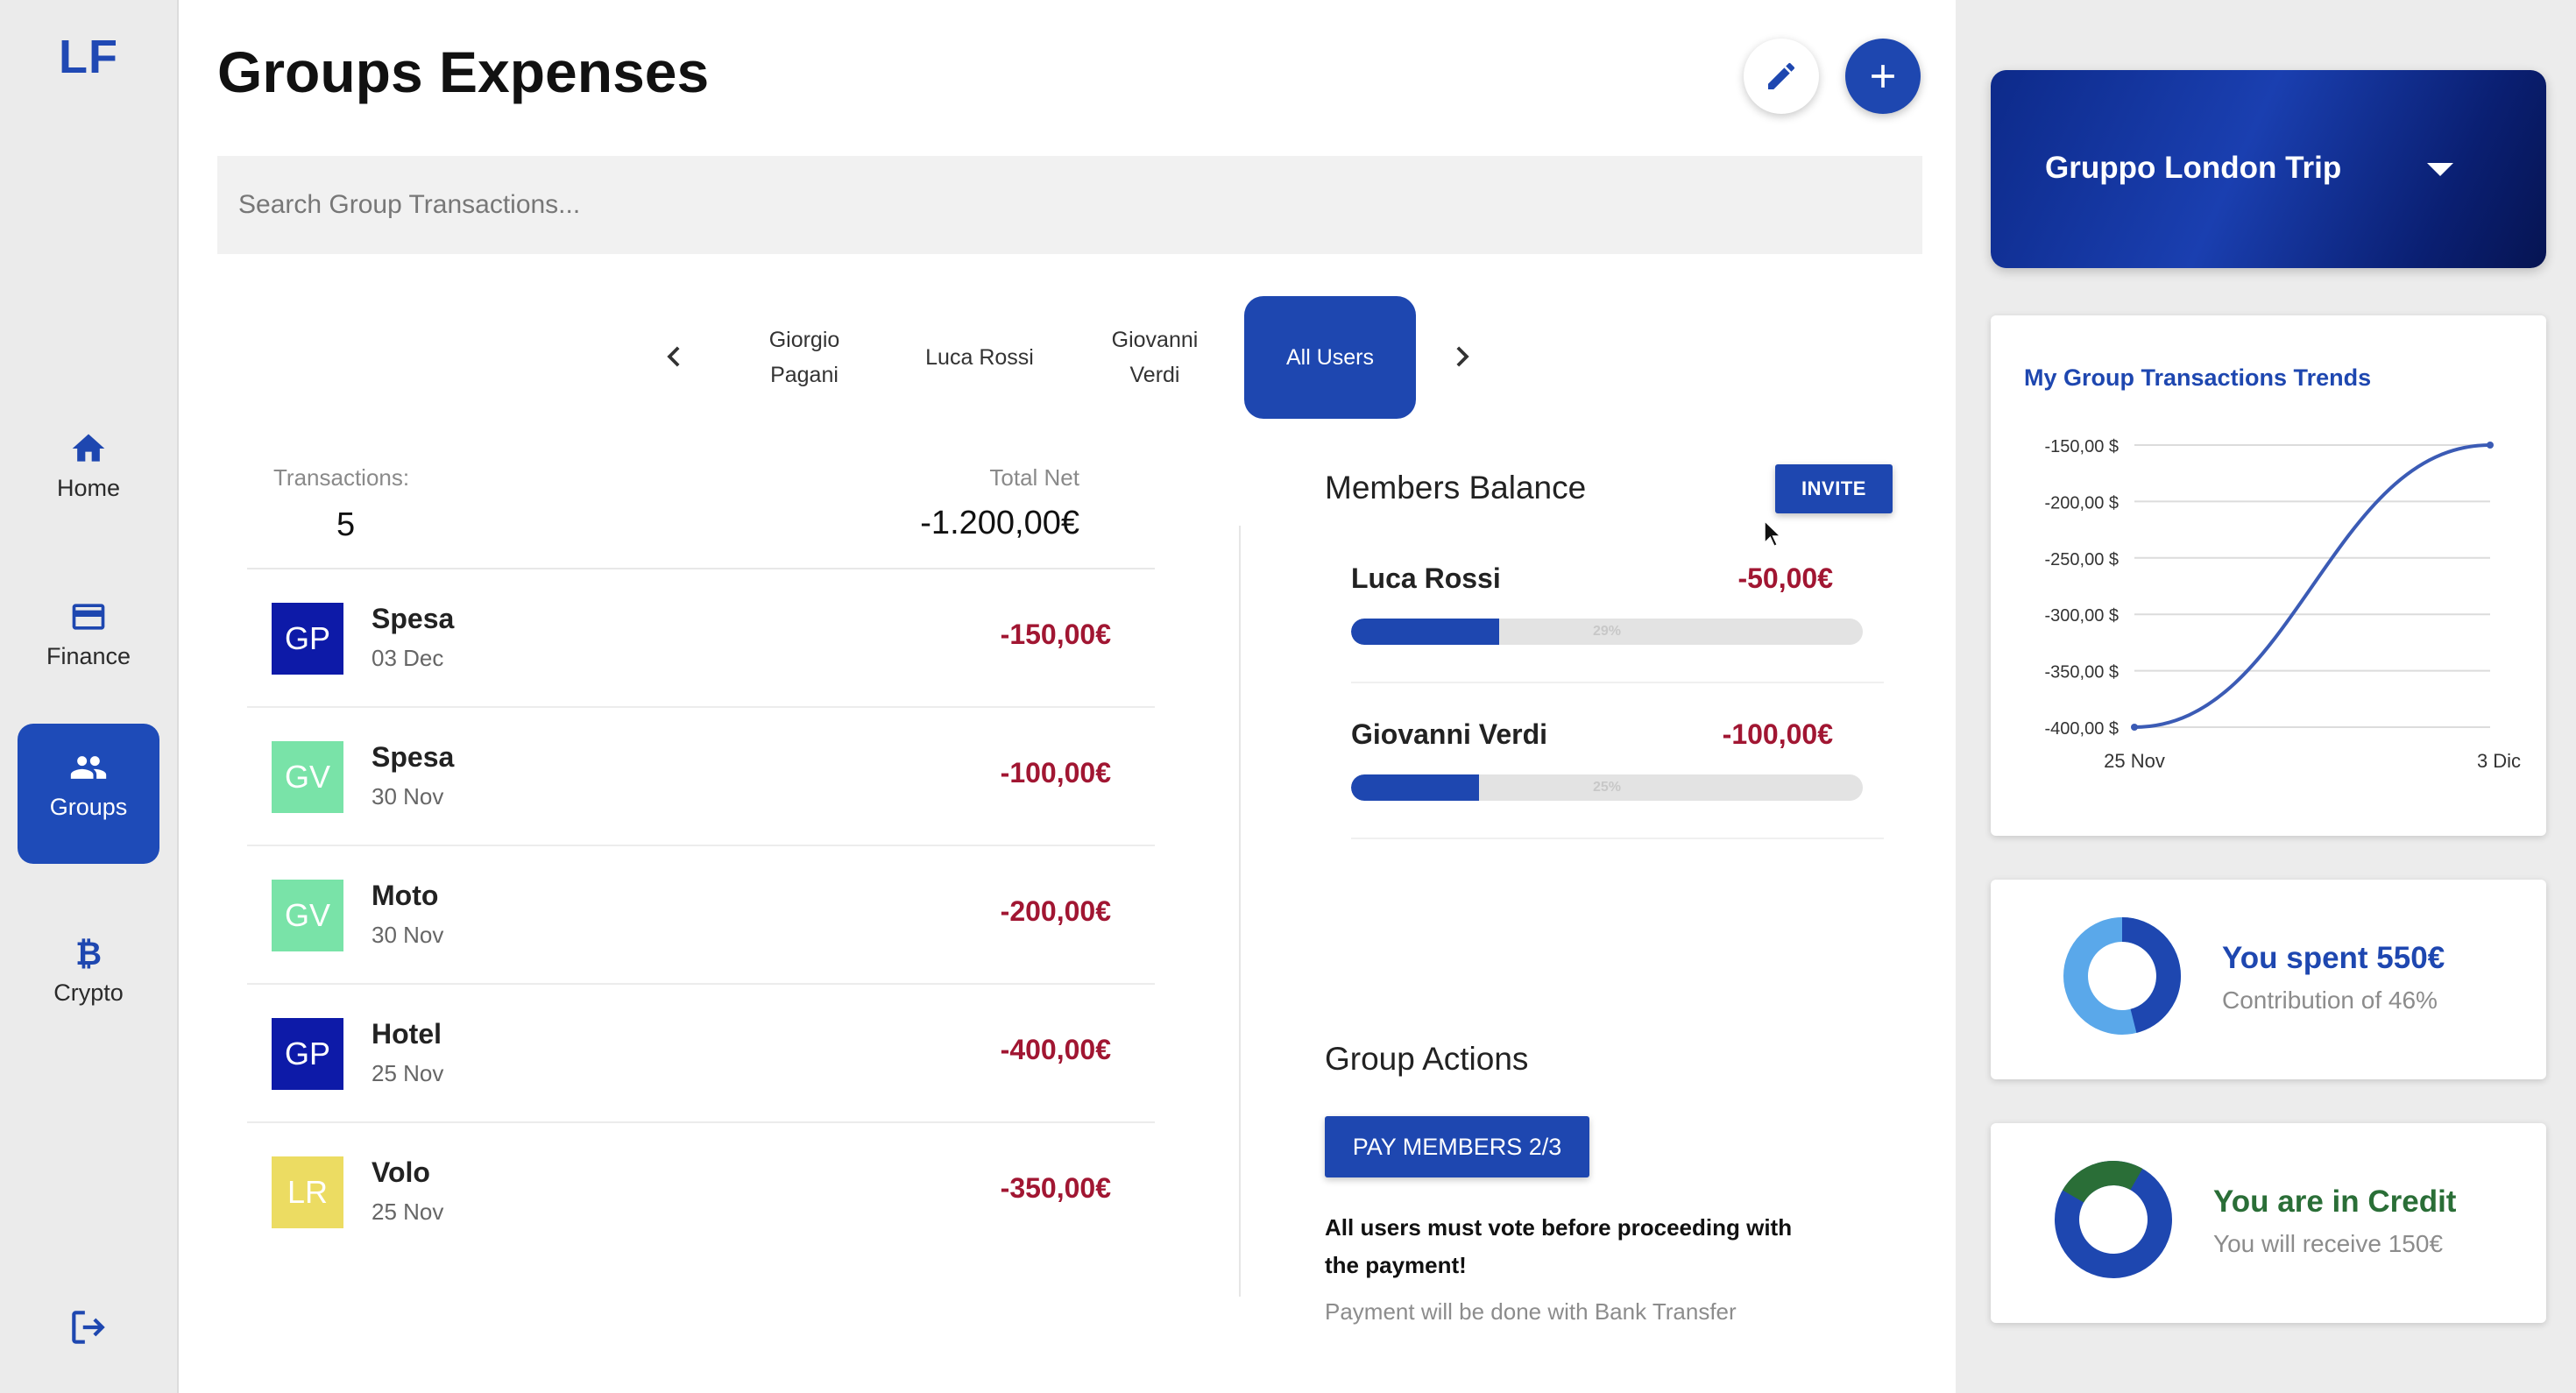  What do you see at coordinates (401, 1172) in the screenshot?
I see `transaction-name: Volo` at bounding box center [401, 1172].